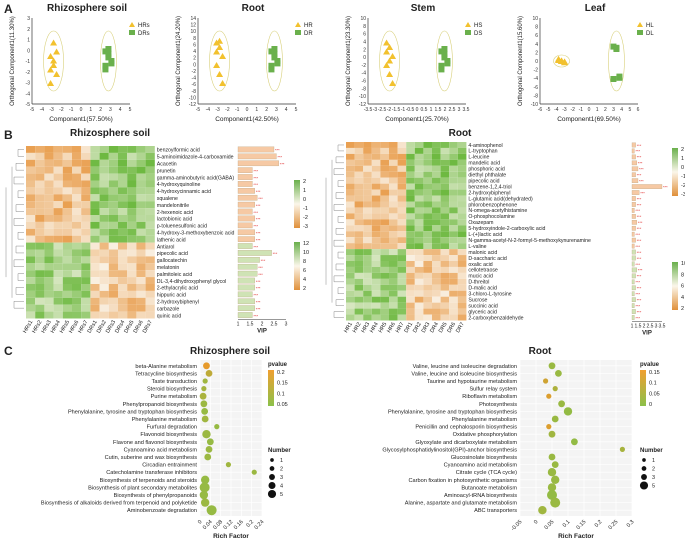  What do you see at coordinates (247, 110) in the screenshot?
I see `x-tick-label: 0` at bounding box center [247, 110].